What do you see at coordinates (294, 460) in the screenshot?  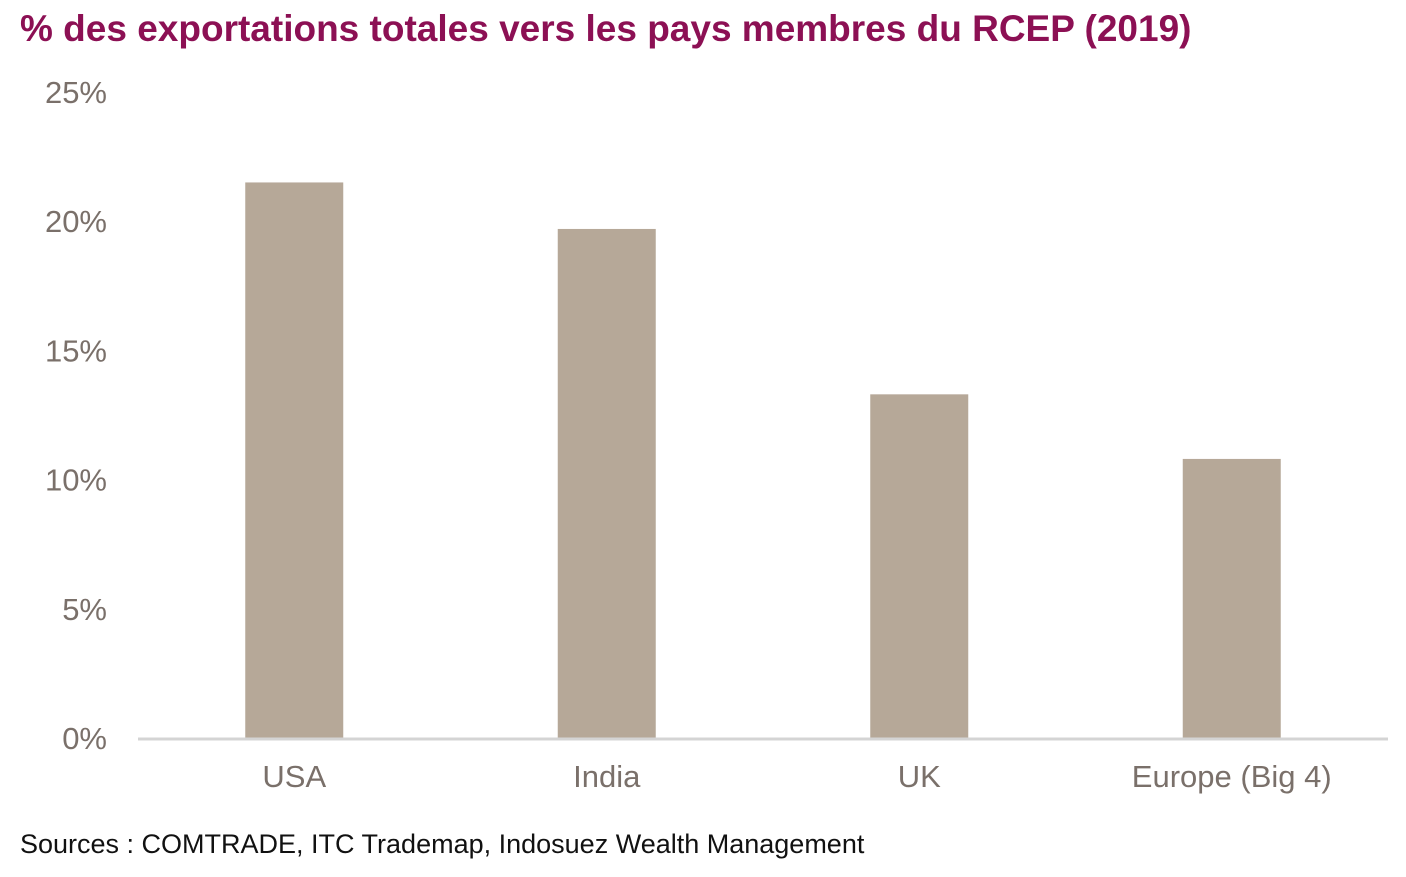 I see `bar-usa` at bounding box center [294, 460].